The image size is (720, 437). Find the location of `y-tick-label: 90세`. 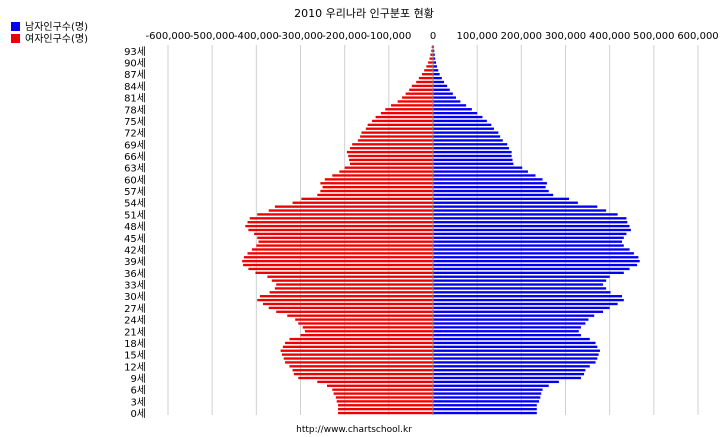

y-tick-label: 90세 is located at coordinates (135, 64).